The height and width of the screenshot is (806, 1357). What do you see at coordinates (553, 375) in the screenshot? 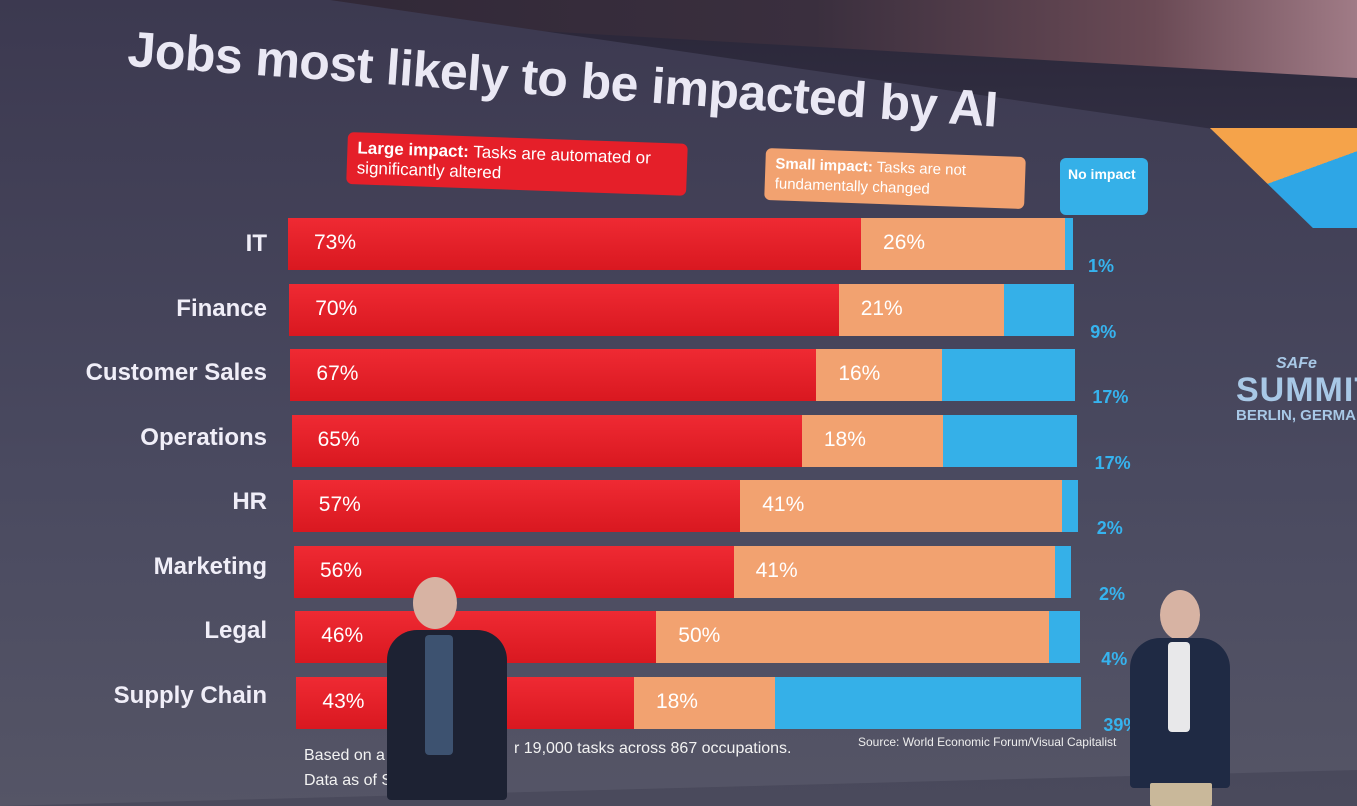
I see `large-impact-segment: 67%` at bounding box center [553, 375].